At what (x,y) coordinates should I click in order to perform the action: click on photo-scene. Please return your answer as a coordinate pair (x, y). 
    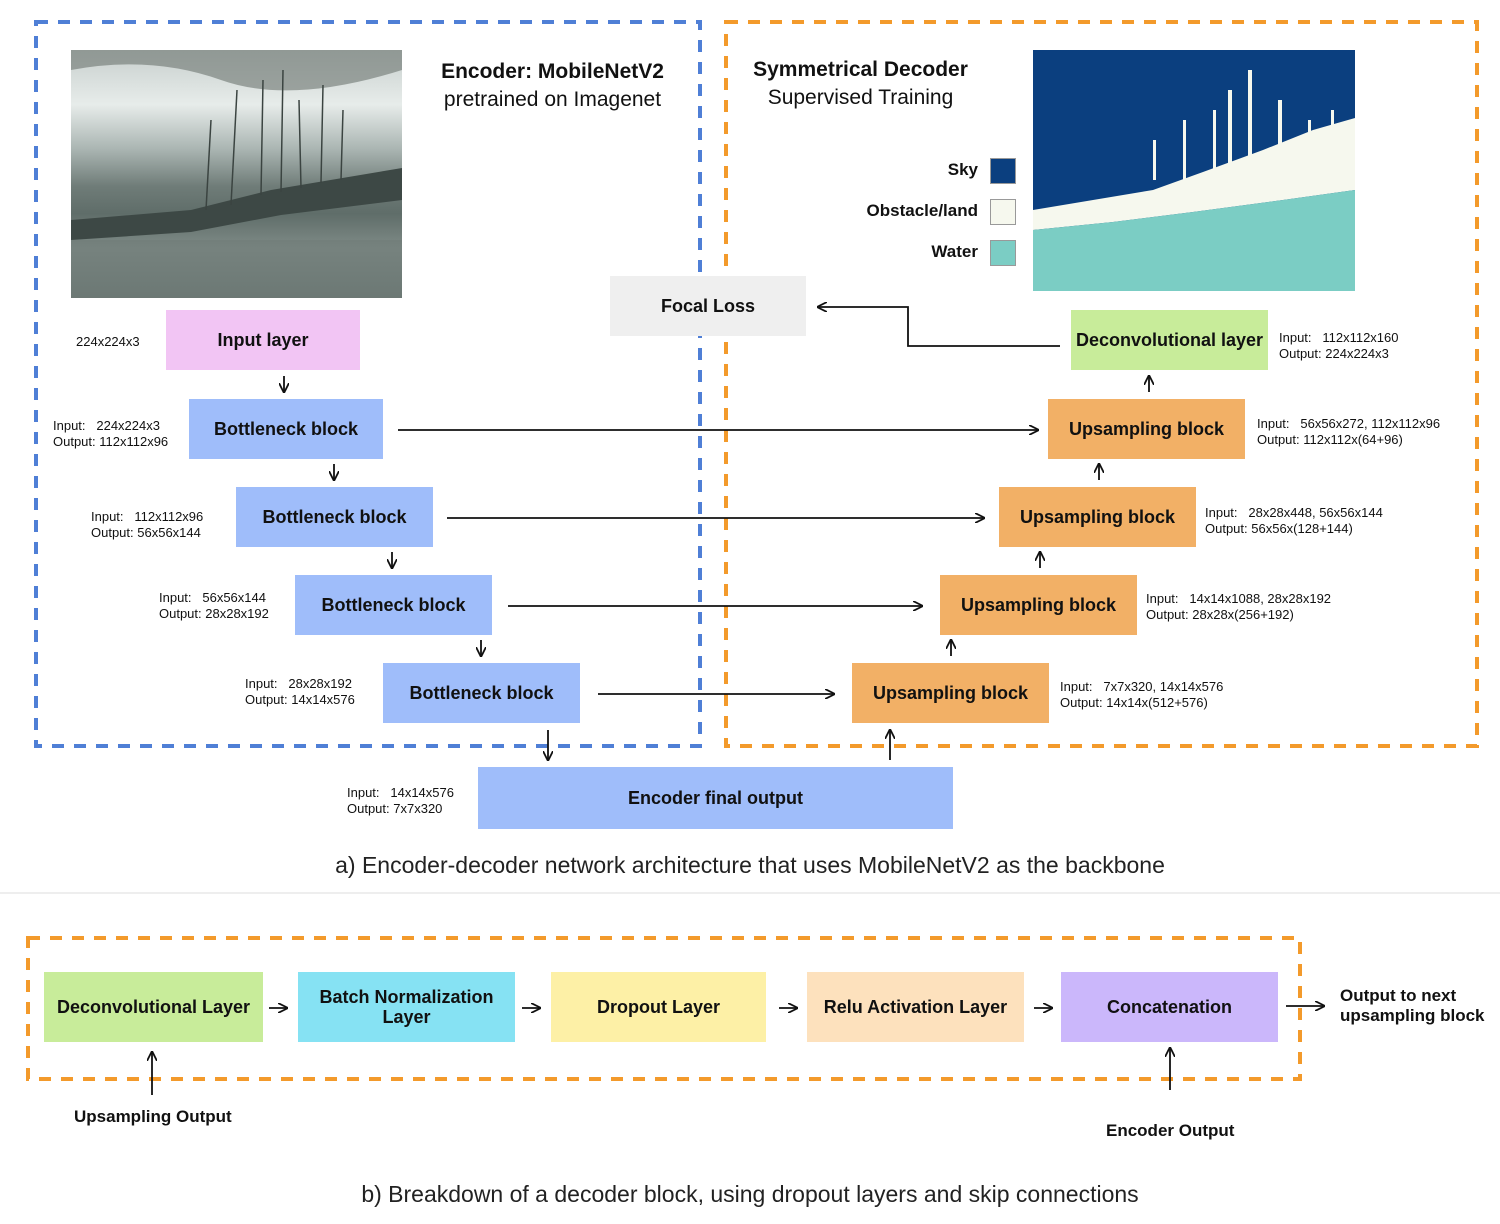
    Looking at the image, I should click on (236, 174).